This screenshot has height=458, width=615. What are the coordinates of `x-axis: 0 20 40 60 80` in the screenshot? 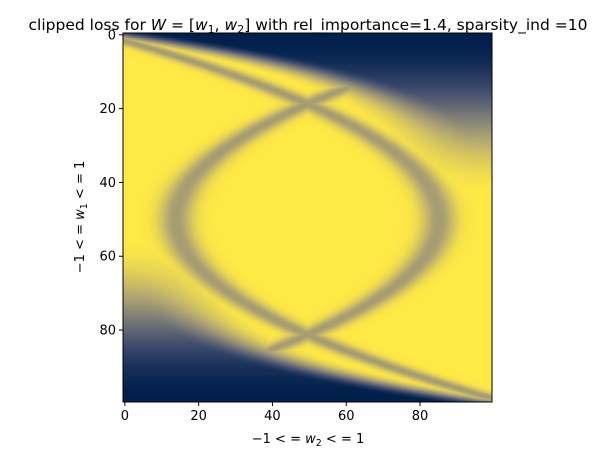 It's located at (275, 413).